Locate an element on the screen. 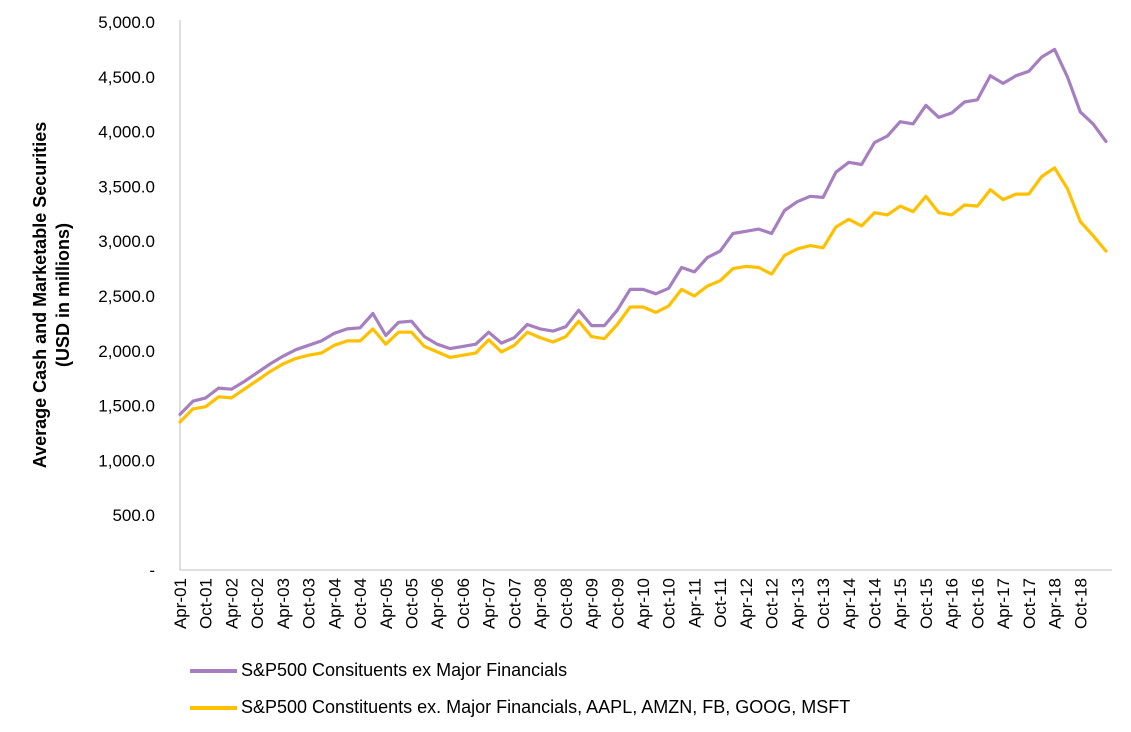 The image size is (1131, 732). x-tick-label: Oct-18 is located at coordinates (1080, 603).